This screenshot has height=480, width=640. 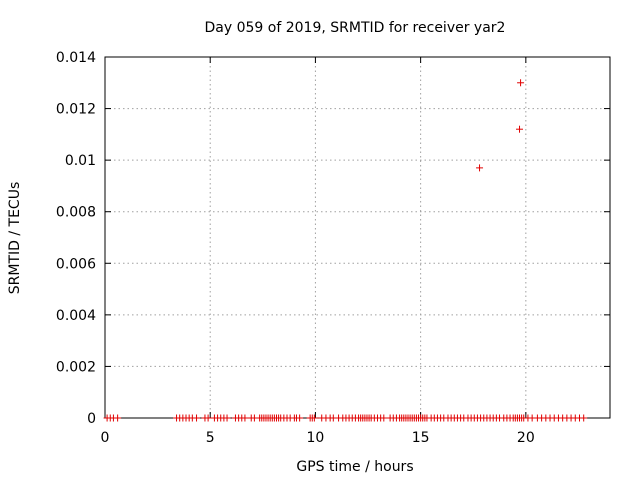 What do you see at coordinates (80, 161) in the screenshot?
I see `y-tick-label: 0.01` at bounding box center [80, 161].